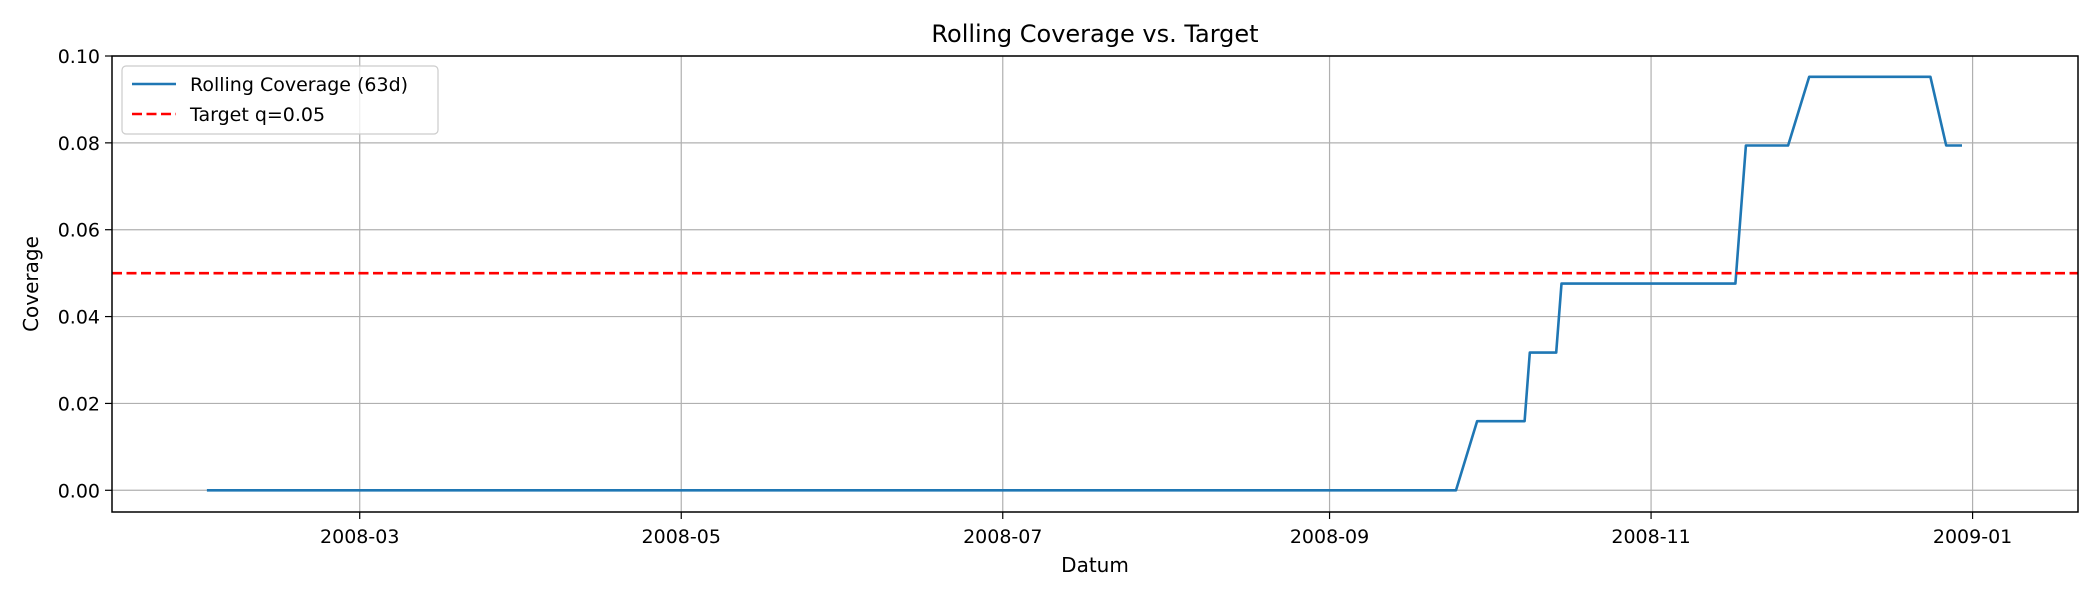 The image size is (2100, 600). I want to click on chart-title: Rolling Coverage vs. Target, so click(1094, 34).